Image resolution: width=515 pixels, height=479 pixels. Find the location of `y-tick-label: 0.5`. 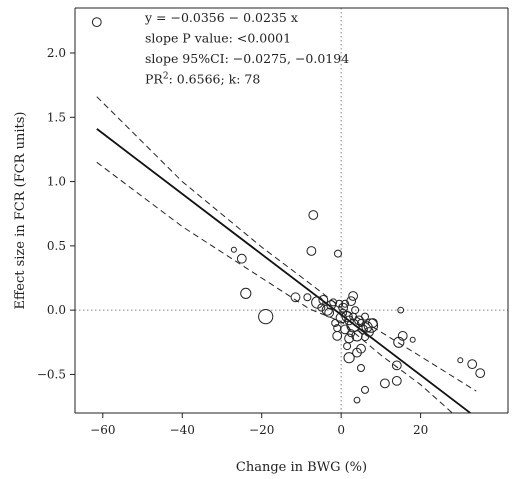

y-tick-label: 0.5 is located at coordinates (56, 246).